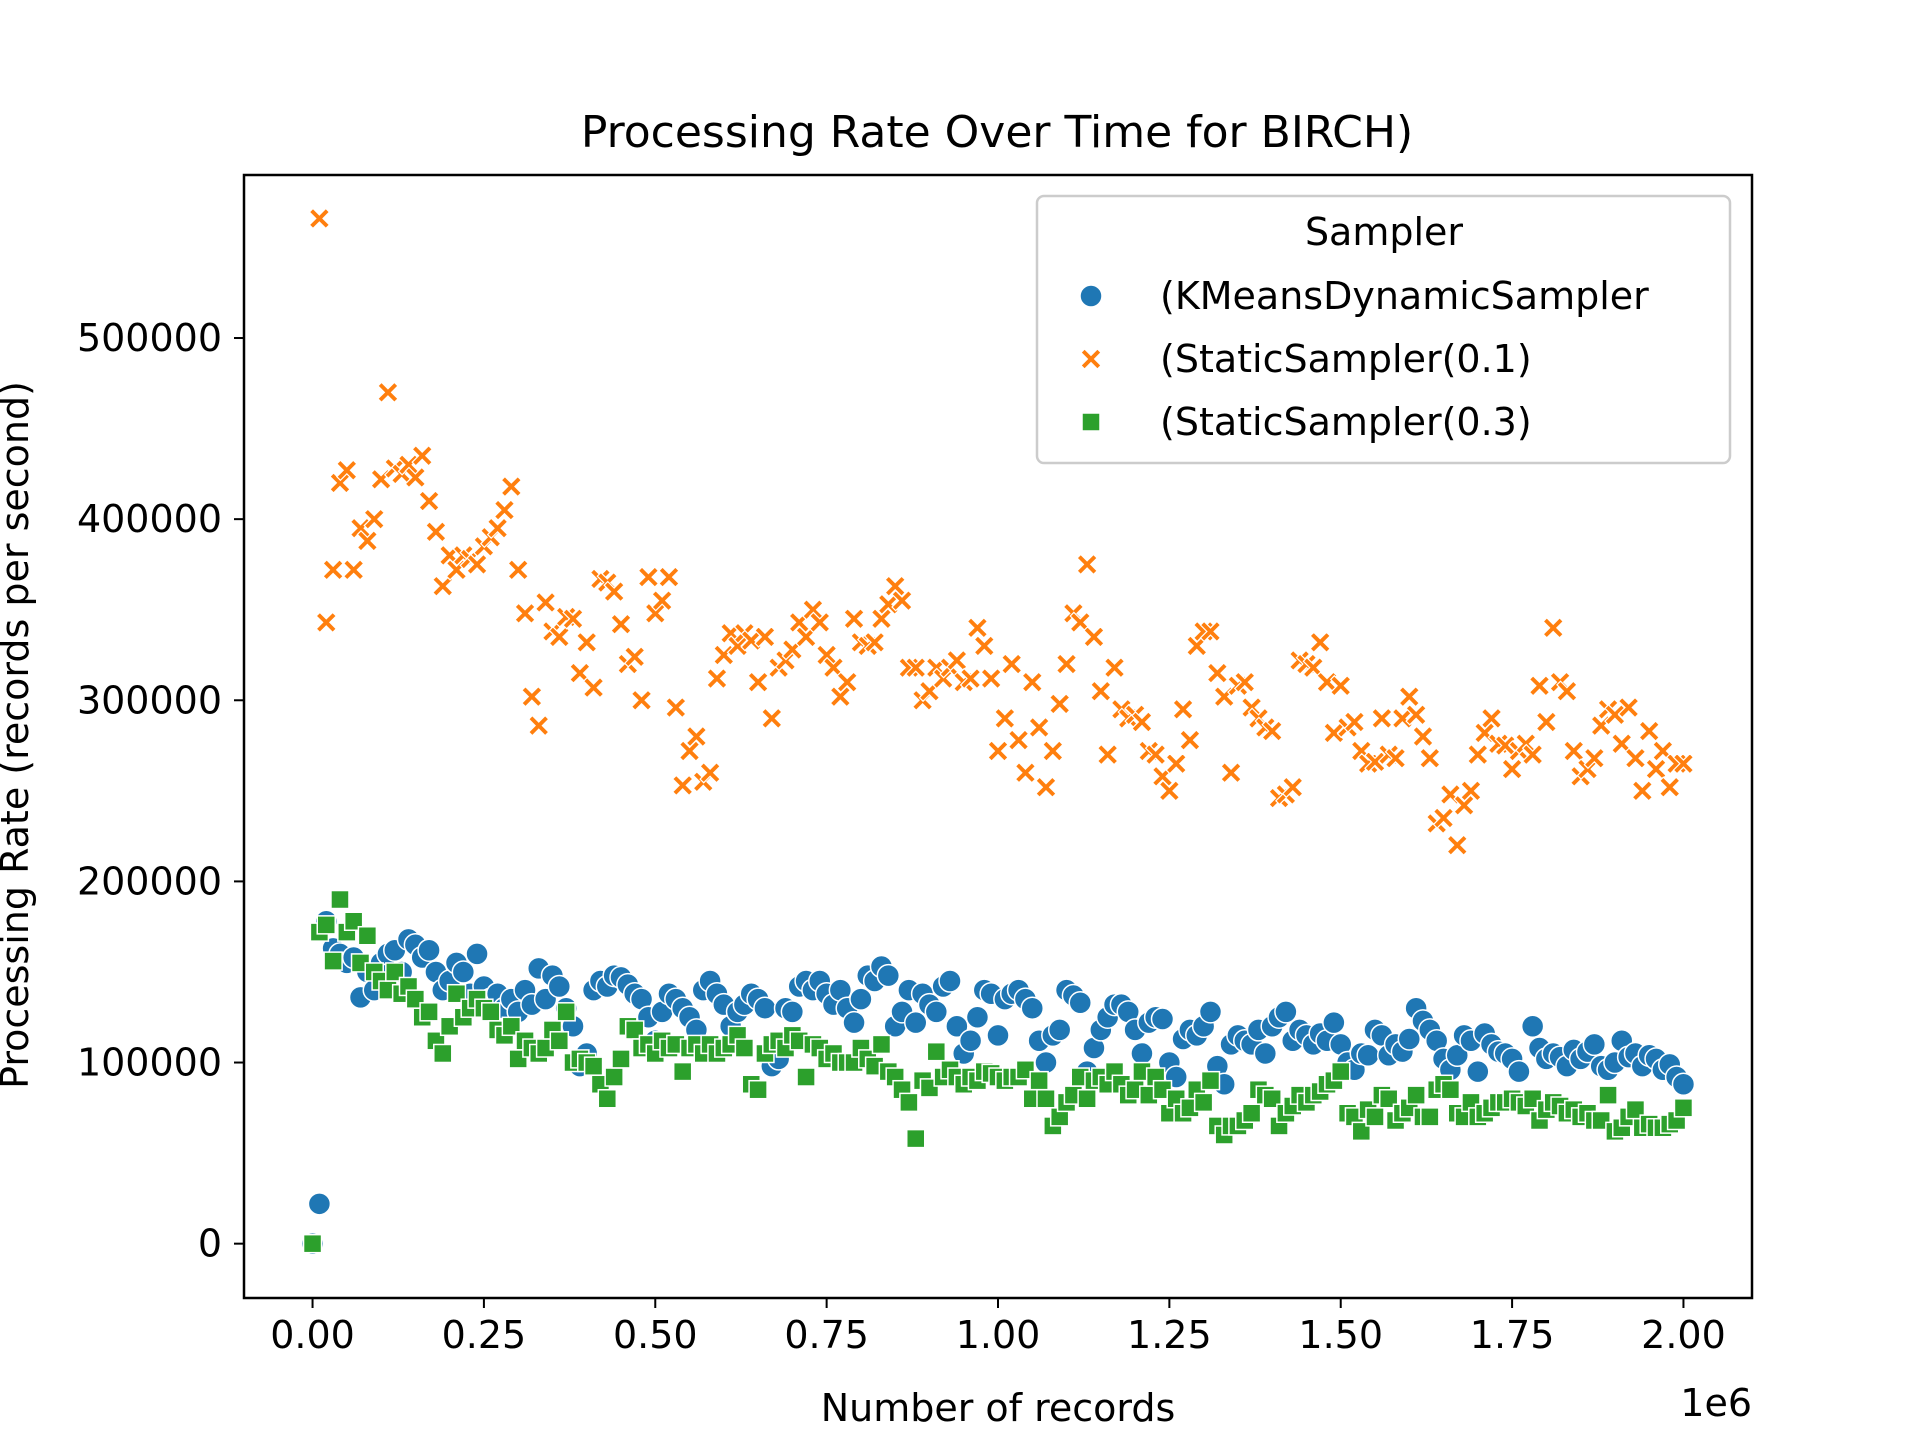  I want to click on legend-entry: (StaticSampler(0.1), so click(1306, 359).